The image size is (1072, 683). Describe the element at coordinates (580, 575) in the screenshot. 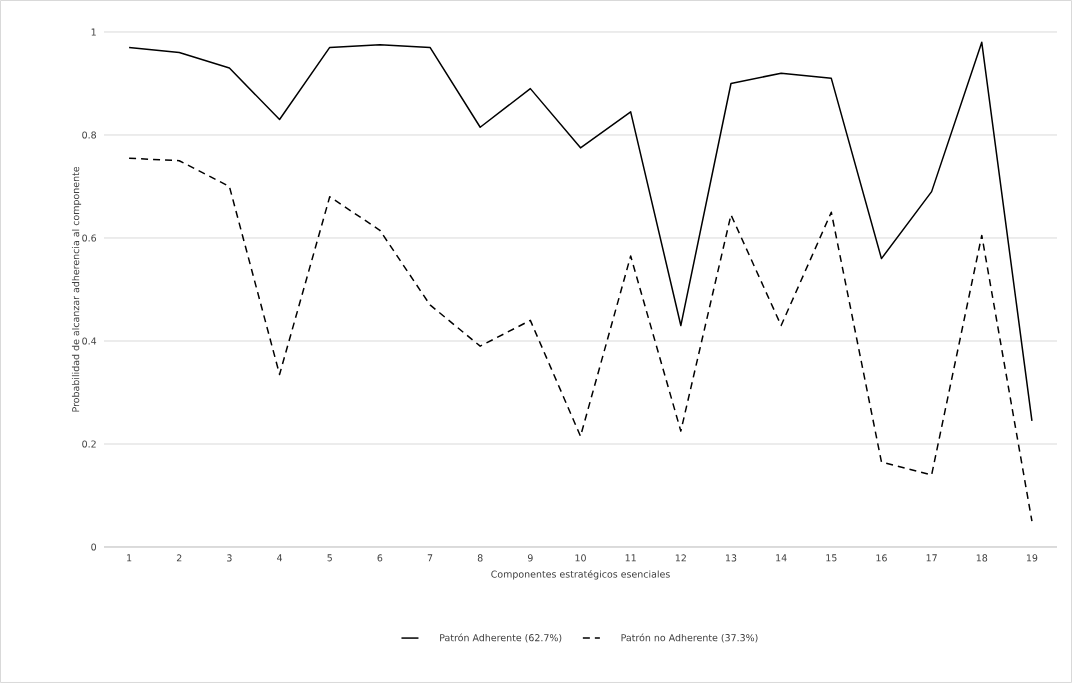

I see `x-axis-title: Componentes estratégicos esenciales` at that location.